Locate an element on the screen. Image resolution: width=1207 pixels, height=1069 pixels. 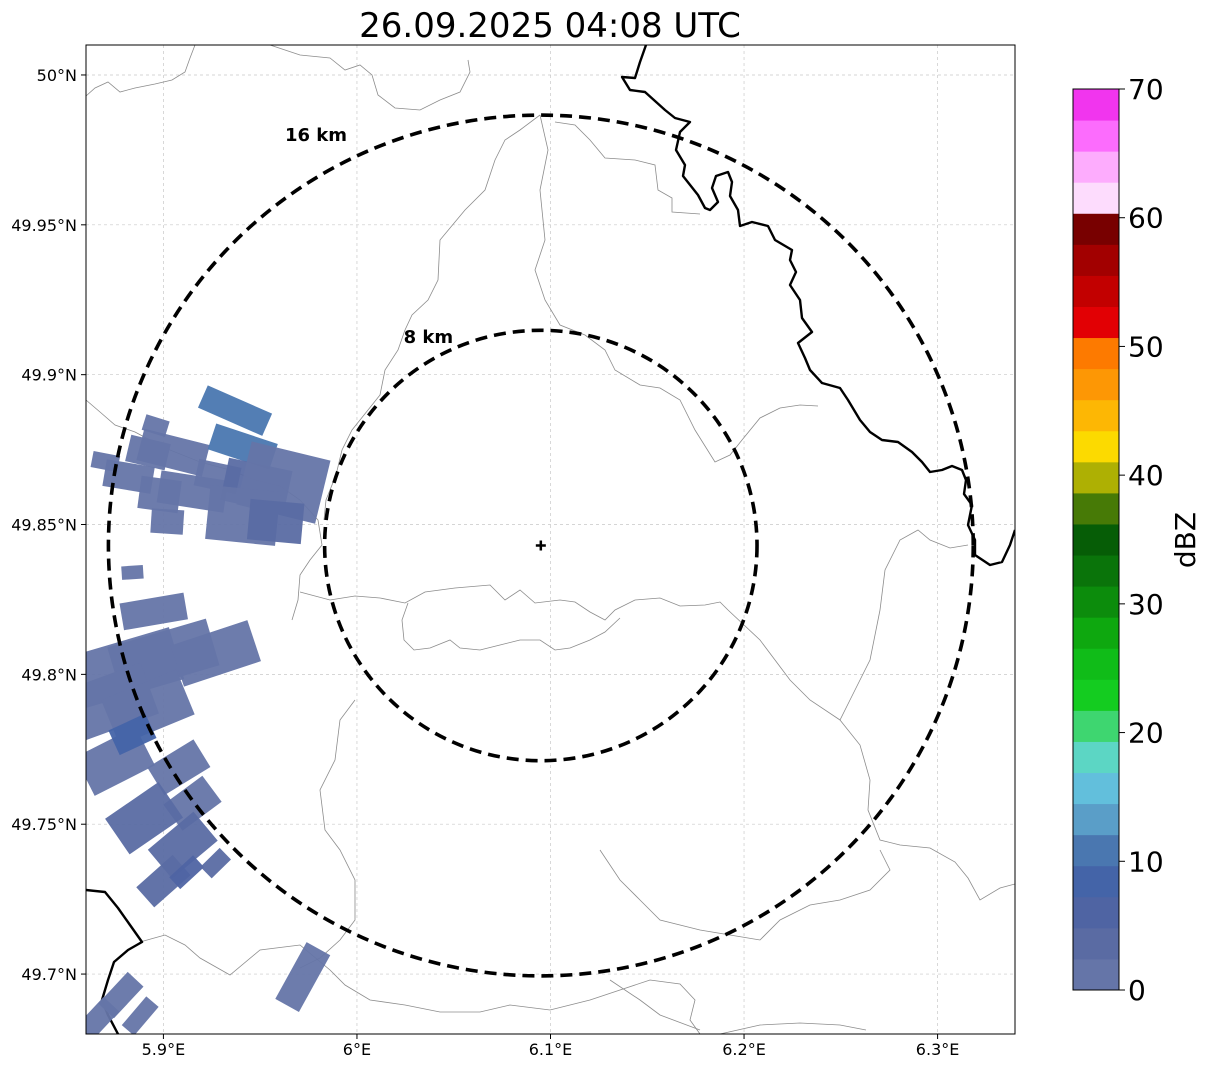
colorbar-label: dBZ is located at coordinates (1185, 540).